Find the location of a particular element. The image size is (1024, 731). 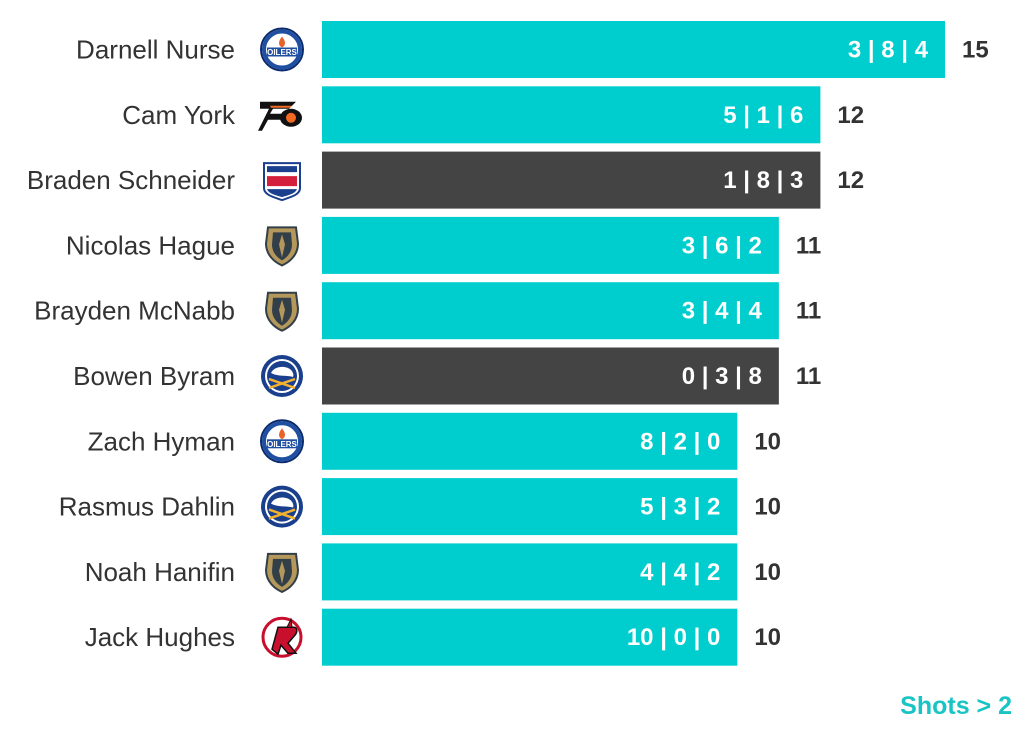

bar-breakdown-label: 5 | 1 | 6 is located at coordinates (763, 115).